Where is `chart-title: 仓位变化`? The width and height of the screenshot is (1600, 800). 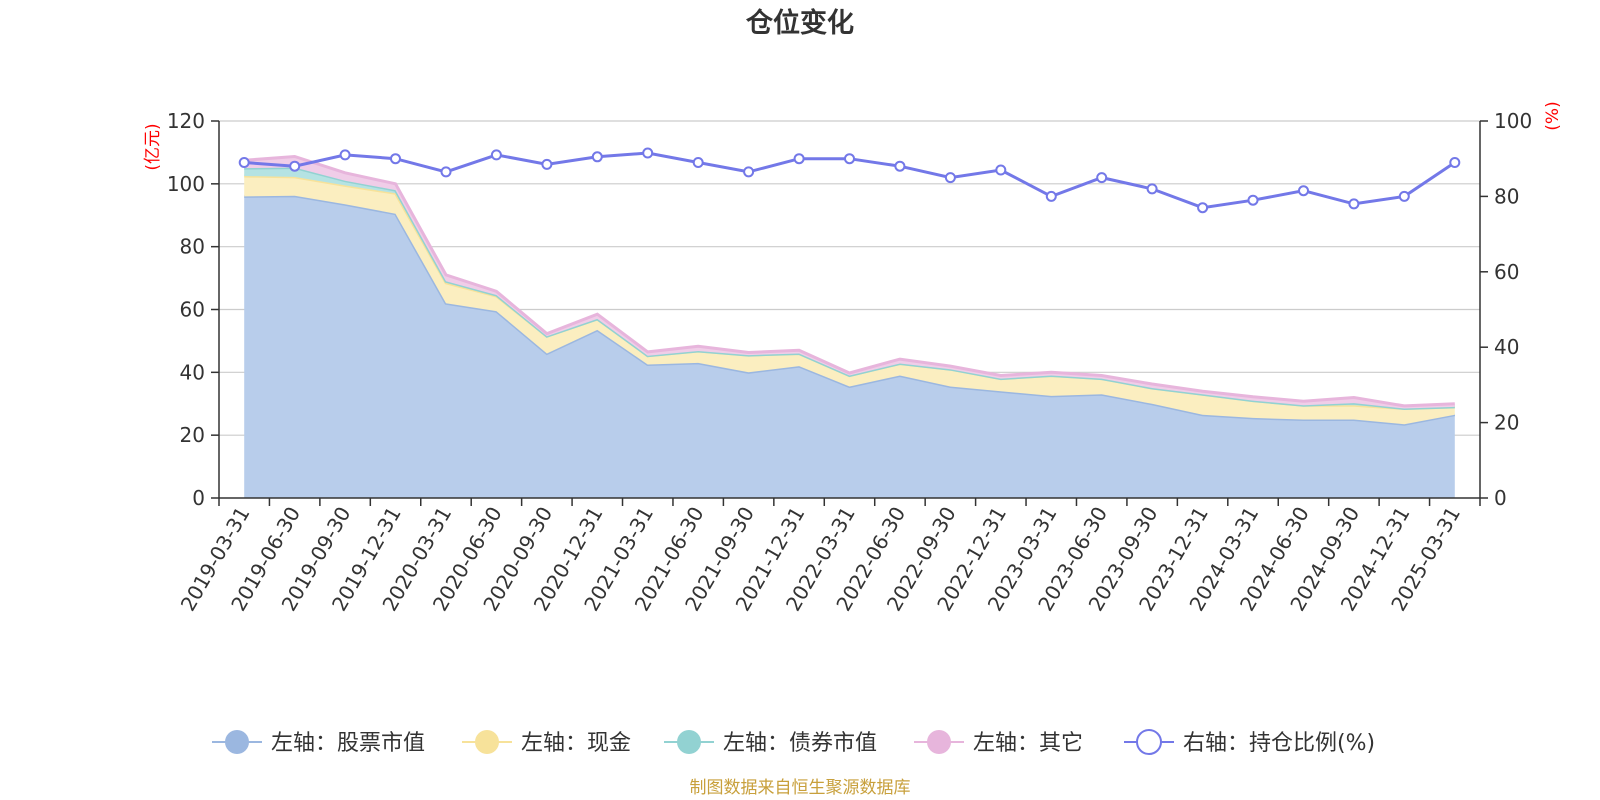
chart-title: 仓位变化 is located at coordinates (799, 23).